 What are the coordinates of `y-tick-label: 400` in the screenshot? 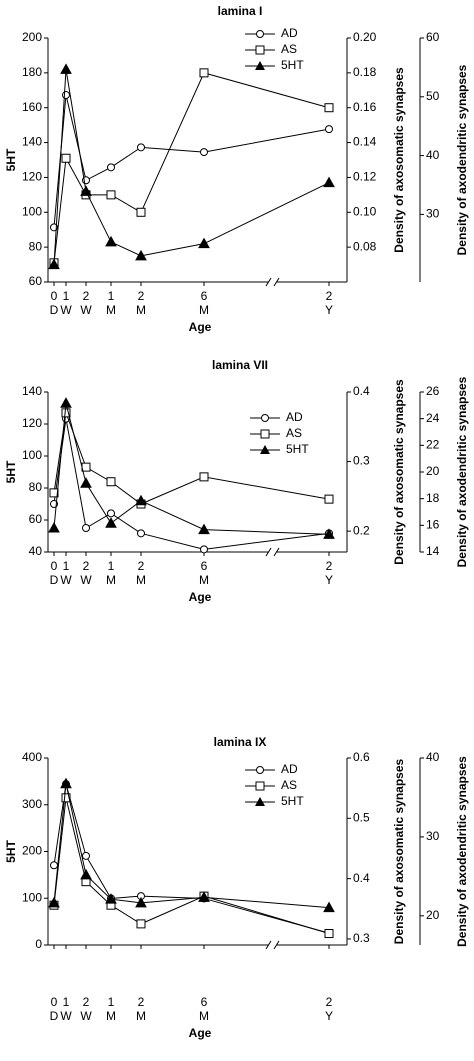 It's located at (32, 757).